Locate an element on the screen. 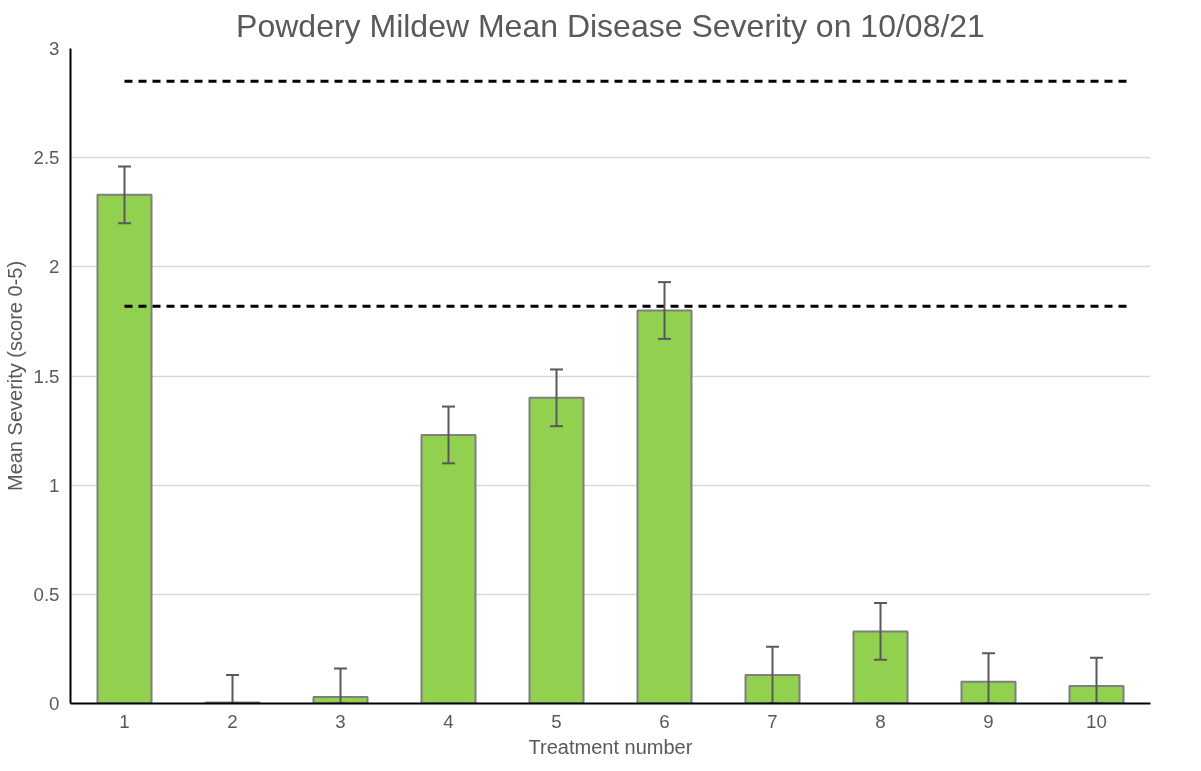 The width and height of the screenshot is (1201, 771). x-tick-label: 10 is located at coordinates (1096, 721).